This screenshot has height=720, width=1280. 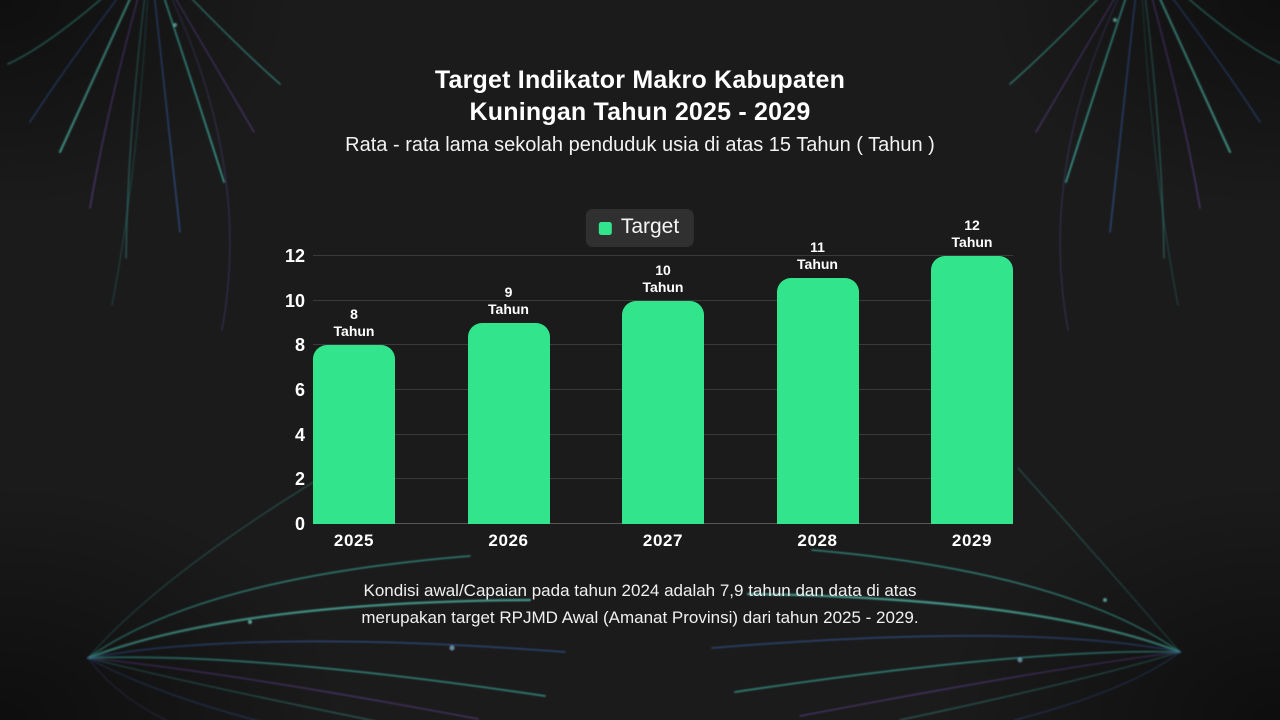 What do you see at coordinates (663, 540) in the screenshot?
I see `x-tick-label: 2027` at bounding box center [663, 540].